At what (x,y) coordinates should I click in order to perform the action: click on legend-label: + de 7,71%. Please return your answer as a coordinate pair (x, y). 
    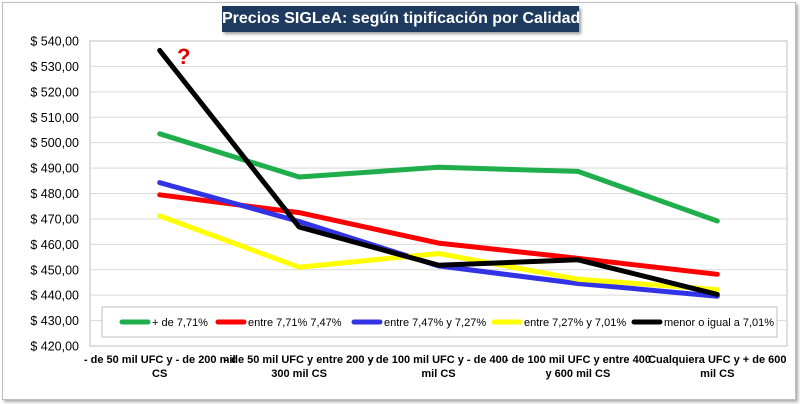
    Looking at the image, I should click on (180, 323).